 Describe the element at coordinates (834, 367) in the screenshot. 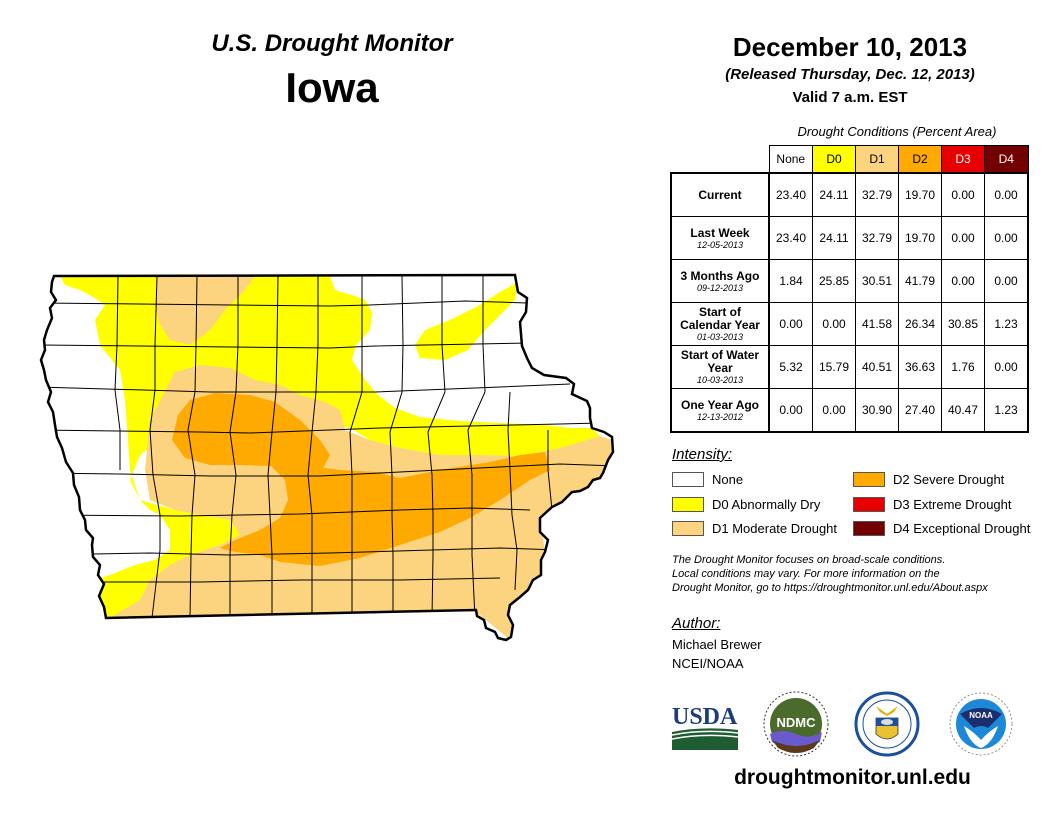

I see `table-cell: 15.79` at that location.